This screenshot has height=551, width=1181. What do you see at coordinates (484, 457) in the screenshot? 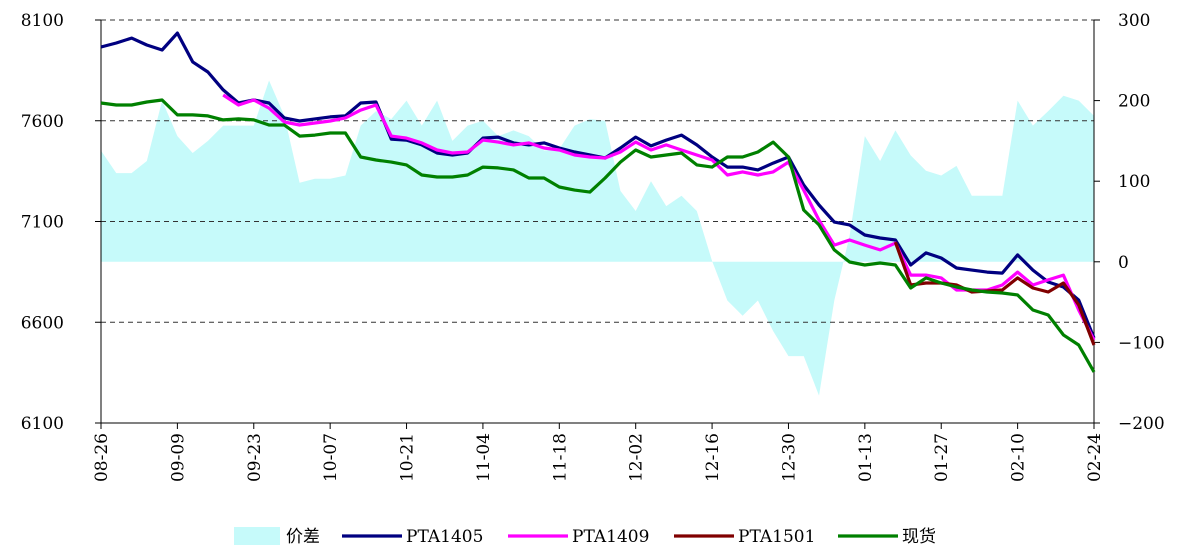
I see `x-tick-label: 11-04` at bounding box center [484, 457].